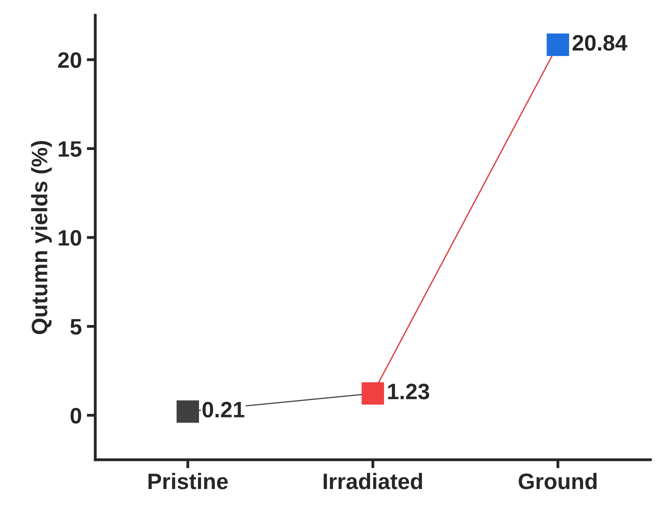 This screenshot has height=508, width=657. I want to click on data-label: 1.23, so click(409, 392).